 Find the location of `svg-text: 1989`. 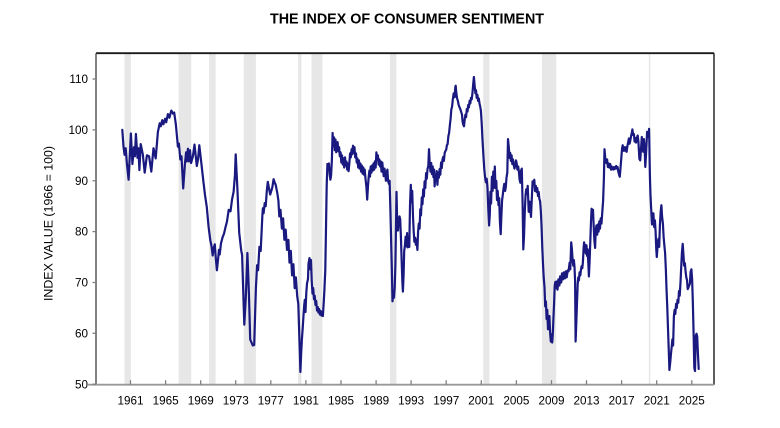

svg-text: 1989 is located at coordinates (376, 400).